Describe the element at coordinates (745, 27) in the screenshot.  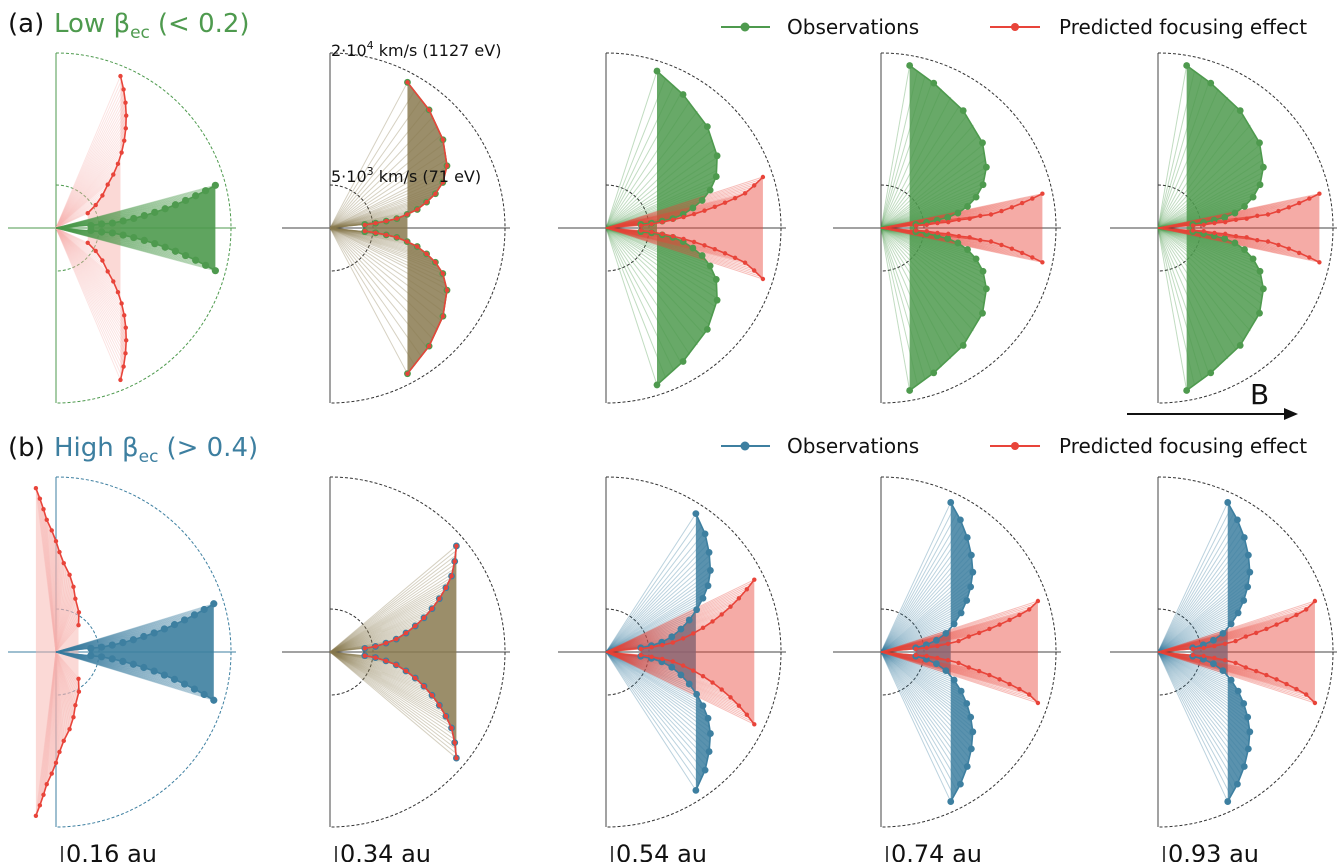
I see `legend-a-obs-marker` at that location.